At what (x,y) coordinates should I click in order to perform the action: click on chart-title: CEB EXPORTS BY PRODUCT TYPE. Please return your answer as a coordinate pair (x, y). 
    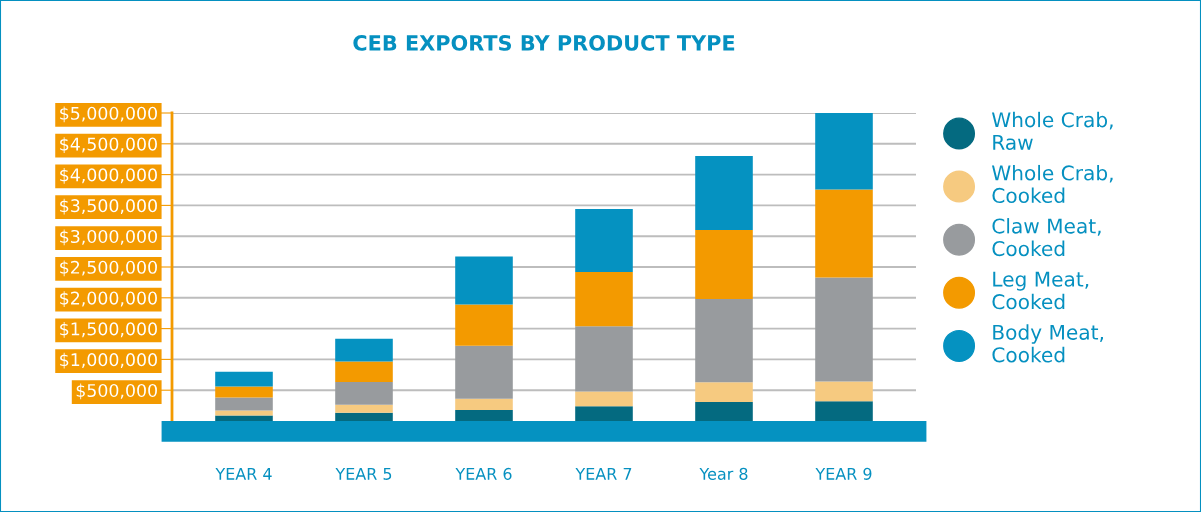
    Looking at the image, I should click on (544, 43).